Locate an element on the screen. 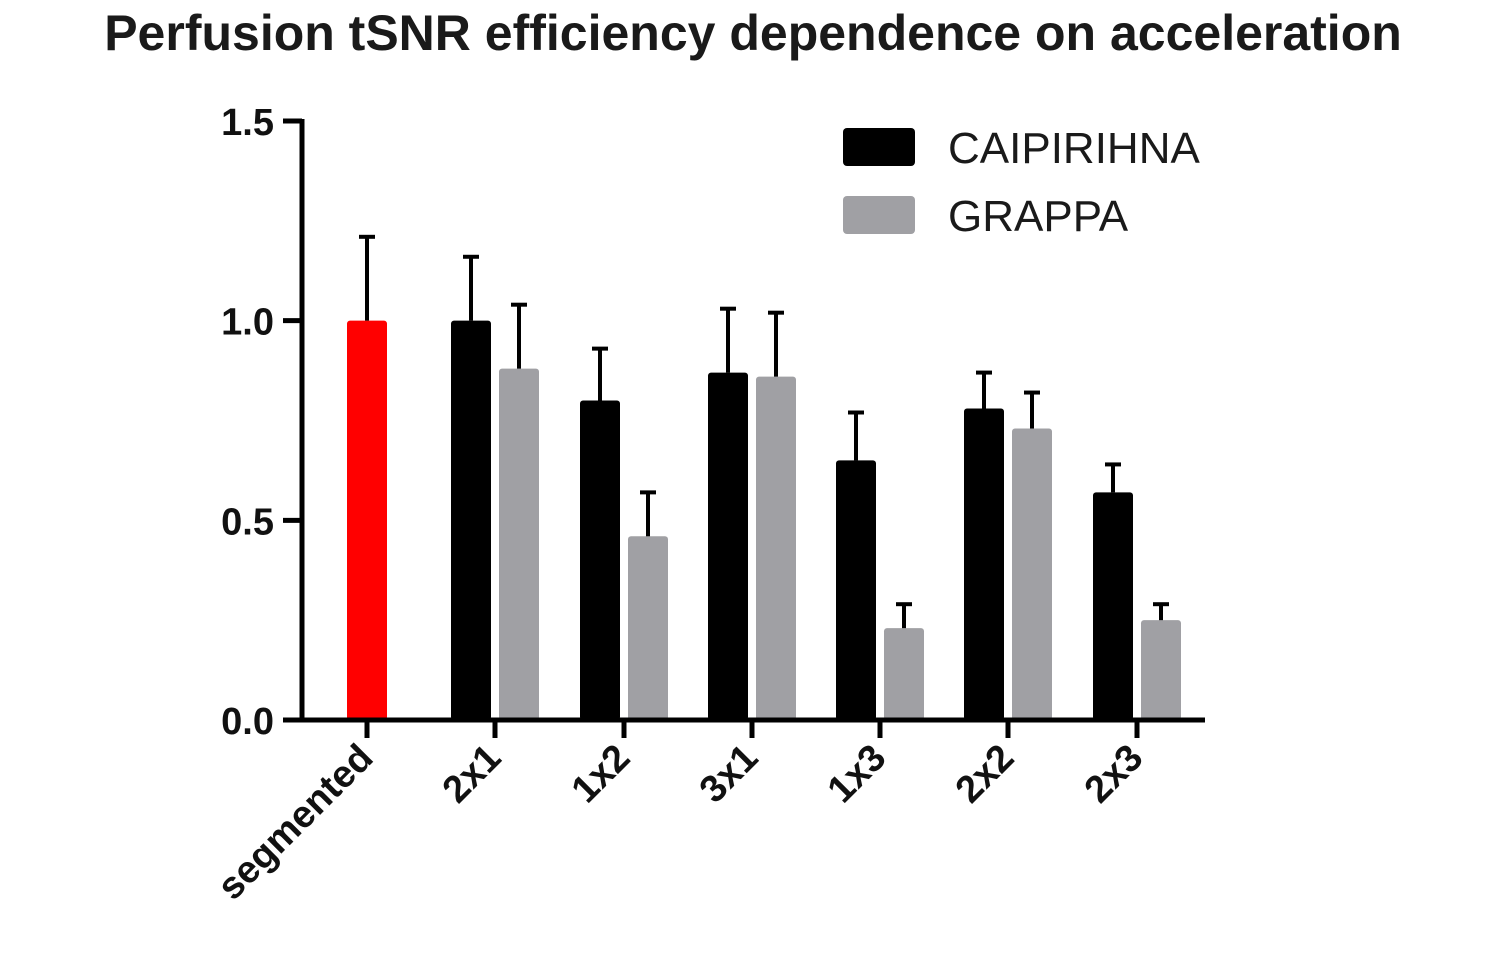  x-tick-label: 3x1 is located at coordinates (729, 774).